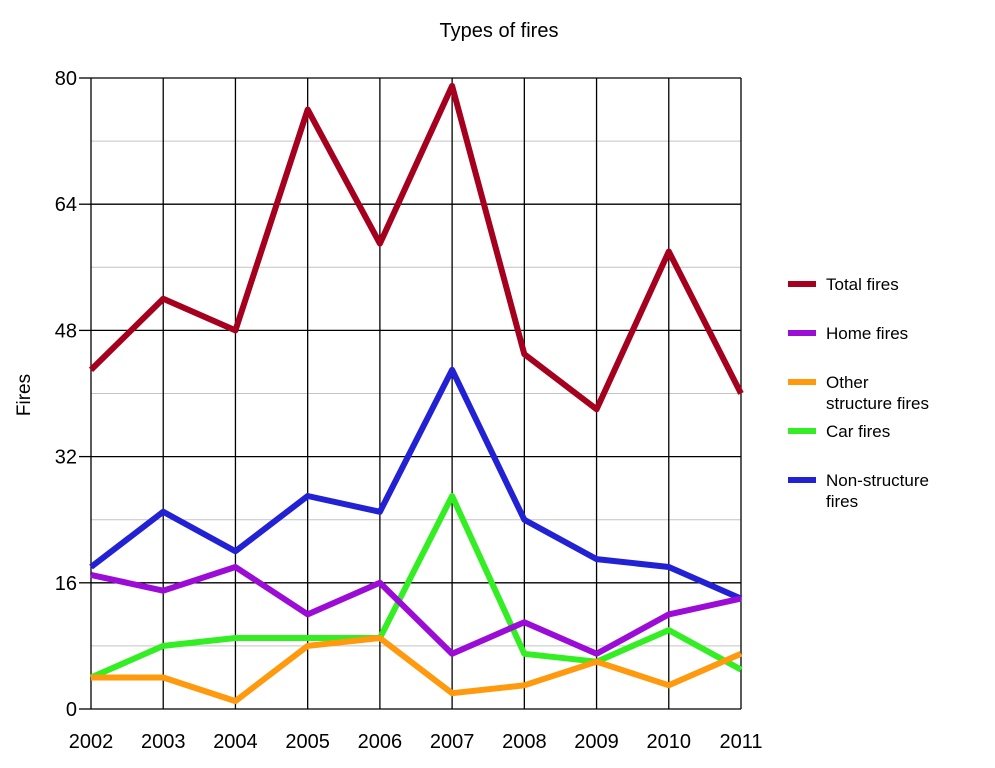 The image size is (995, 768). What do you see at coordinates (862, 284) in the screenshot?
I see `legend-label-total-fires: Total fires` at bounding box center [862, 284].